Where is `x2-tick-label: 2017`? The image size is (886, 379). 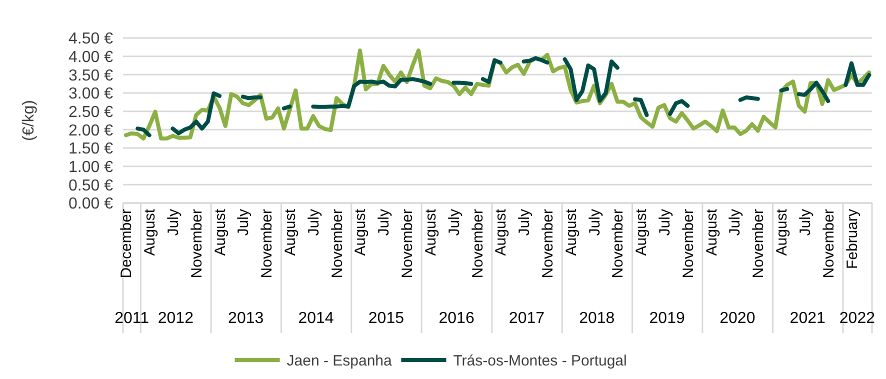
x2-tick-label: 2017 is located at coordinates (526, 318).